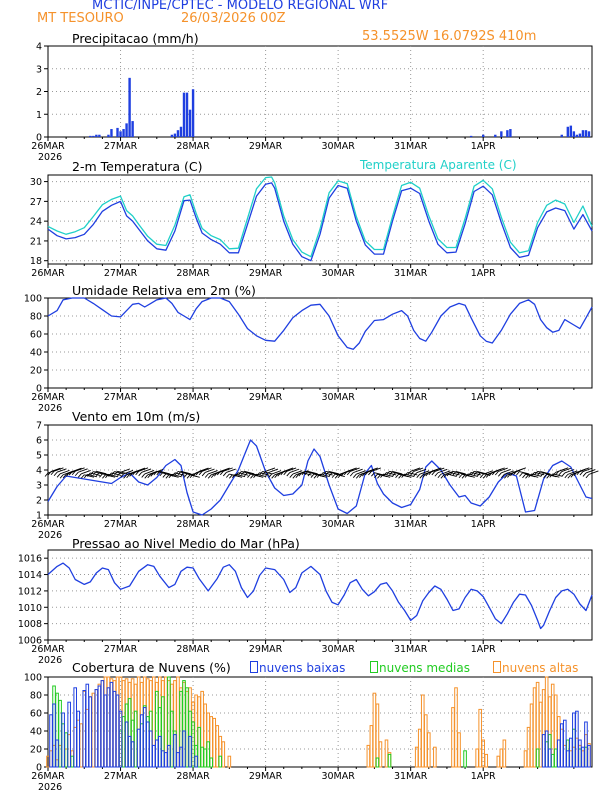 The width and height of the screenshot is (612, 792). What do you see at coordinates (39, 501) in the screenshot?
I see `y-tick-label: 2` at bounding box center [39, 501].